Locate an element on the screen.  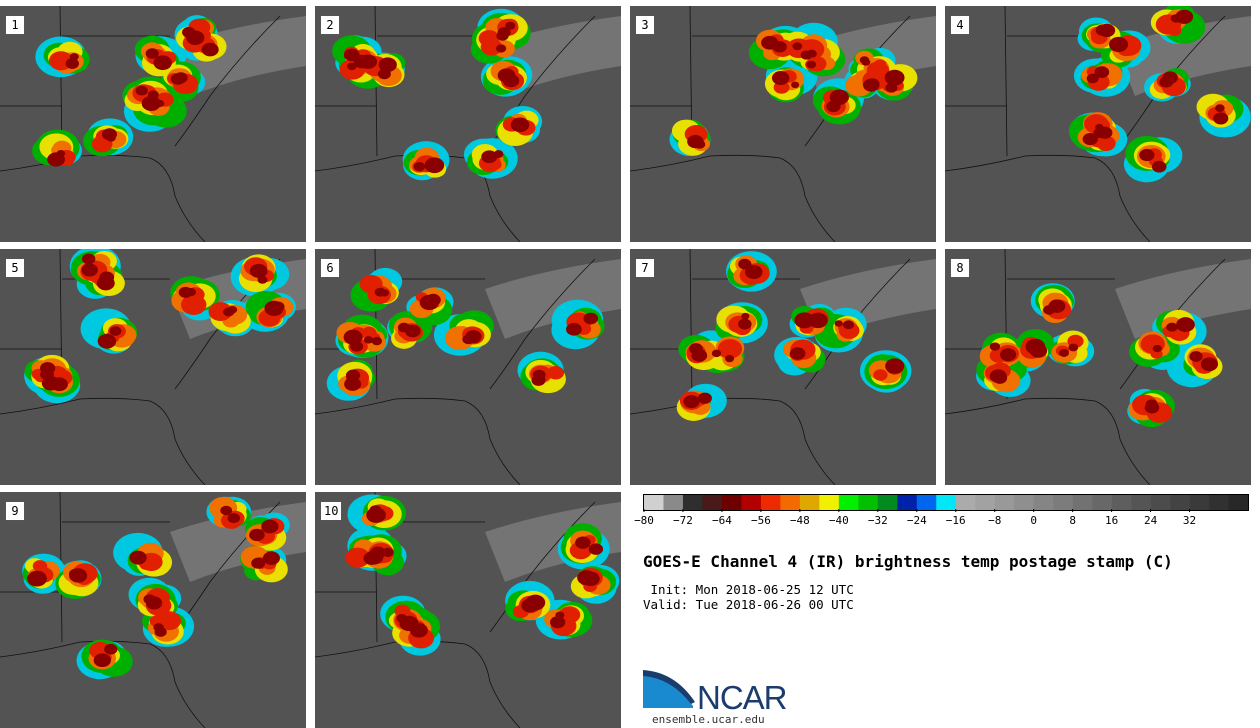
panel-2: 2 is located at coordinates (468, 124).